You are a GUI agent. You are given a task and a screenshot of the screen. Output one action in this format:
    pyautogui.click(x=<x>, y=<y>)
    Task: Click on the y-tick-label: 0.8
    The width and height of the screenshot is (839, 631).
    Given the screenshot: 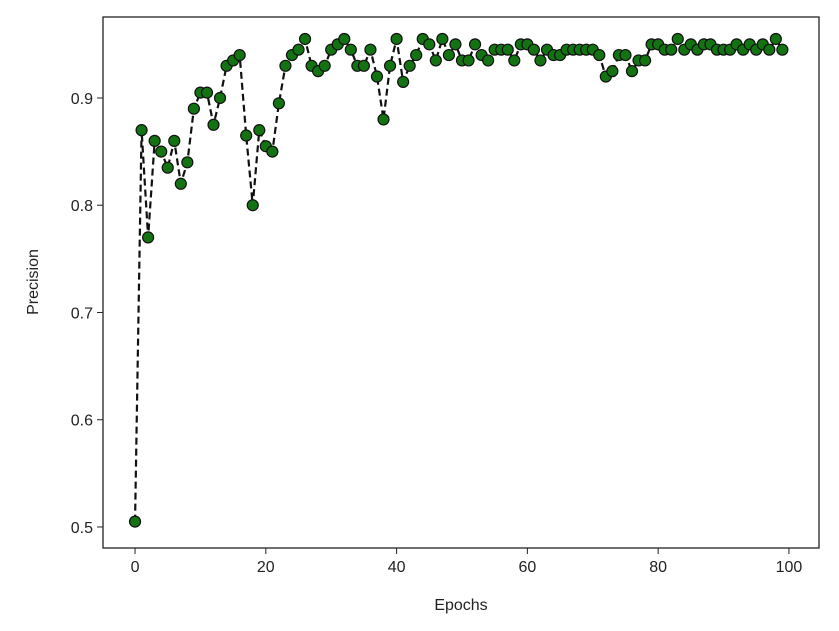 What is the action you would take?
    pyautogui.click(x=82, y=206)
    